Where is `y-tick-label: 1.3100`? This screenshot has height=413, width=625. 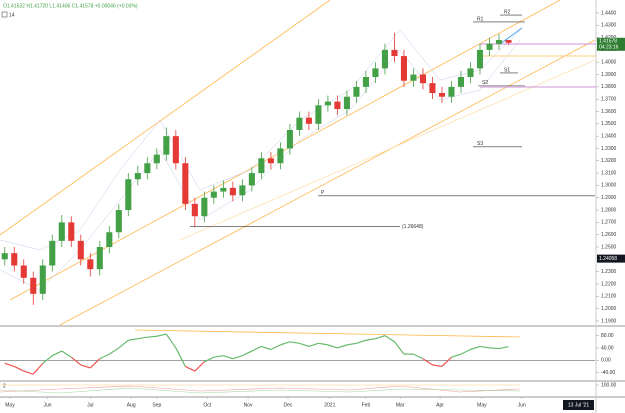
y-tick-label: 1.3100 is located at coordinates (609, 173).